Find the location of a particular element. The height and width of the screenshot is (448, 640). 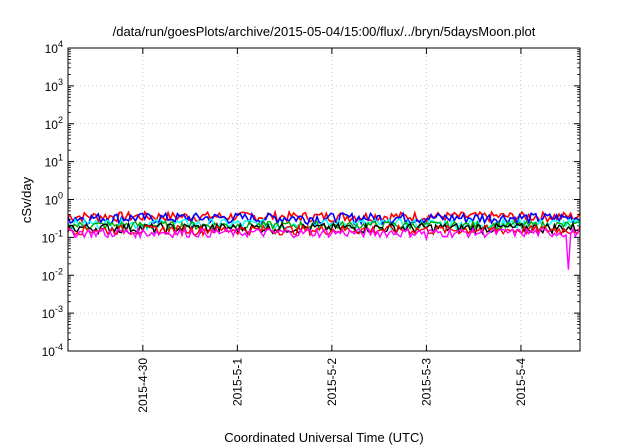

y-tick-label: 10² is located at coordinates (54, 123).